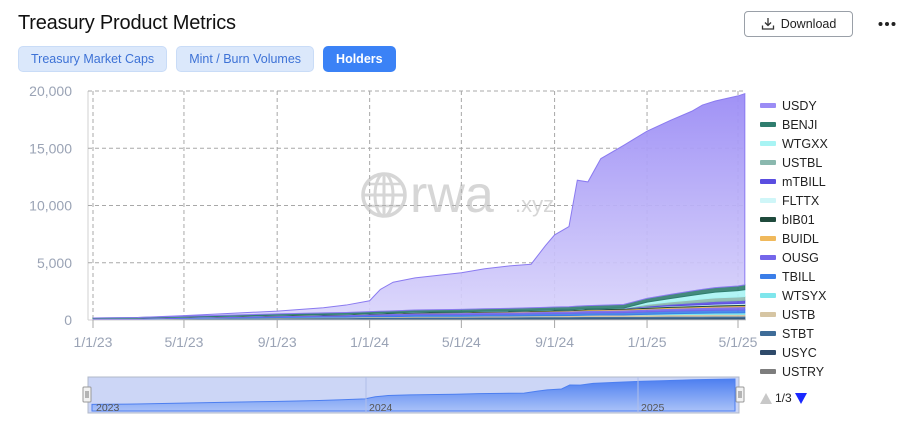  Describe the element at coordinates (794, 124) in the screenshot. I see `legend-item-benji: BENJI` at that location.